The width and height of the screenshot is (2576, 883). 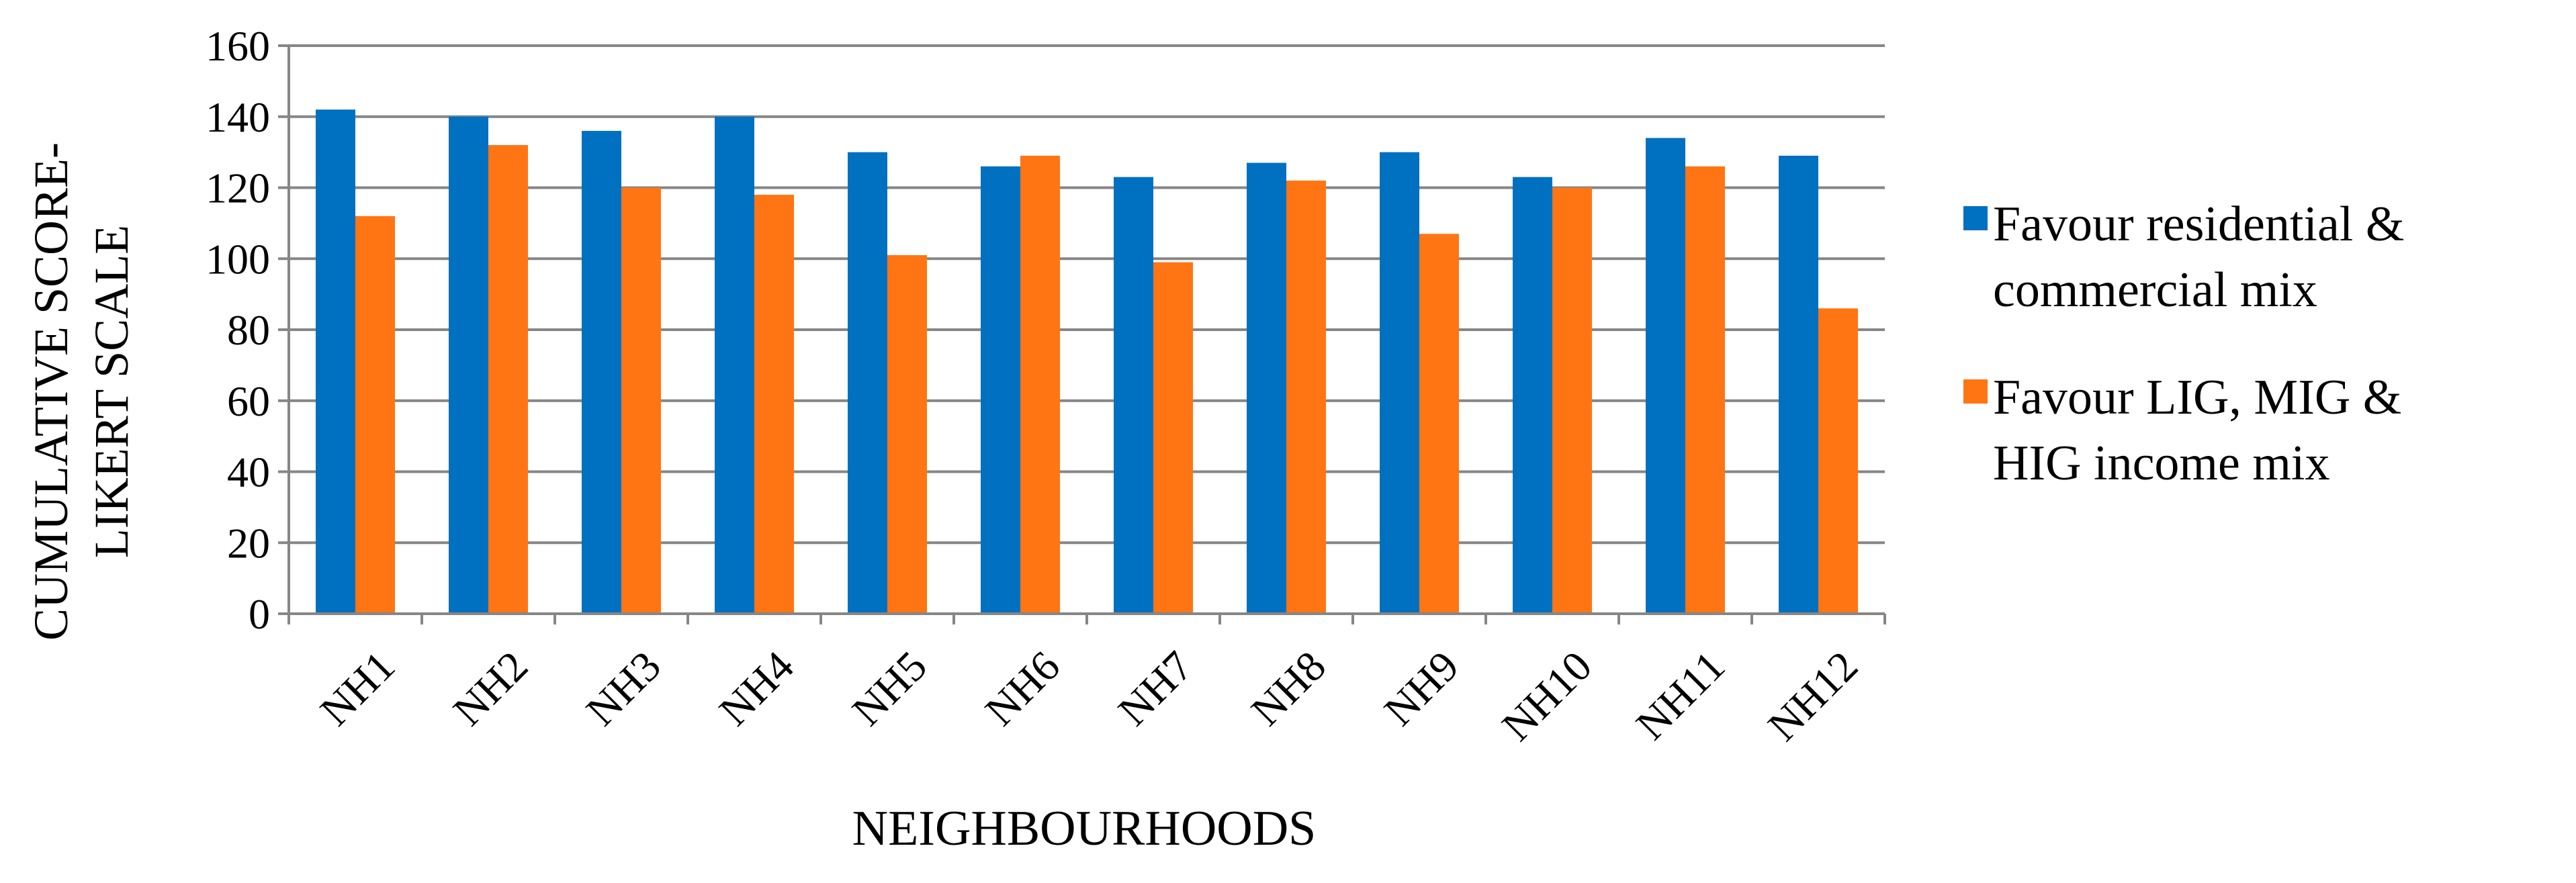 I want to click on x-tick-label: NH2, so click(x=491, y=689).